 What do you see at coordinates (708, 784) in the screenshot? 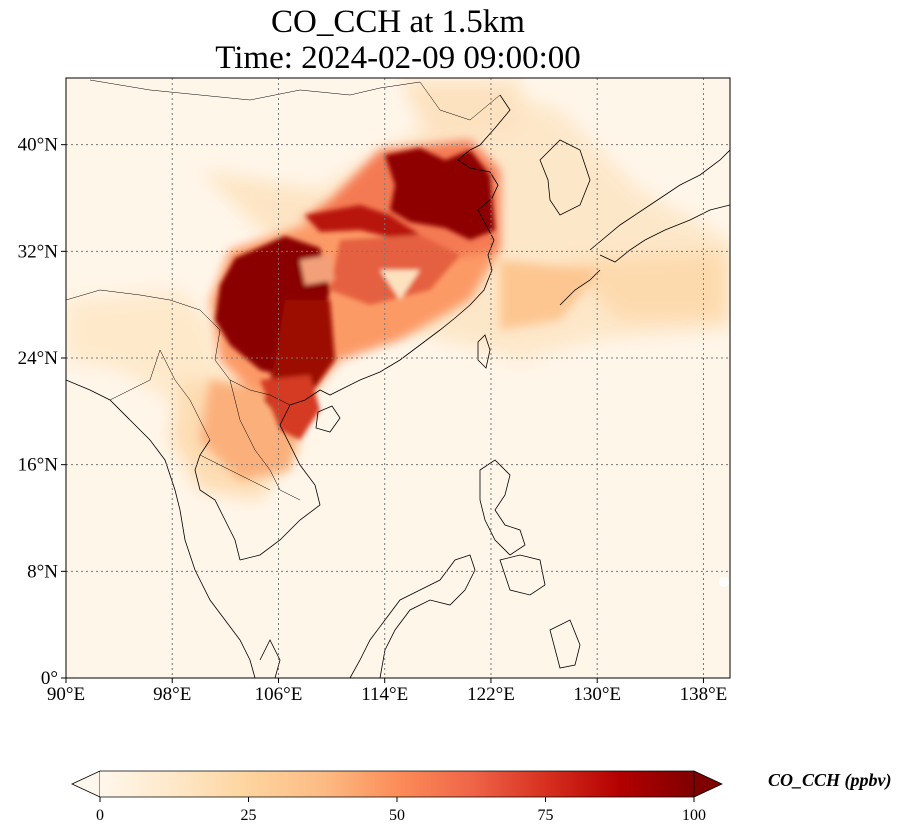
I see `colorbar-extend-high` at bounding box center [708, 784].